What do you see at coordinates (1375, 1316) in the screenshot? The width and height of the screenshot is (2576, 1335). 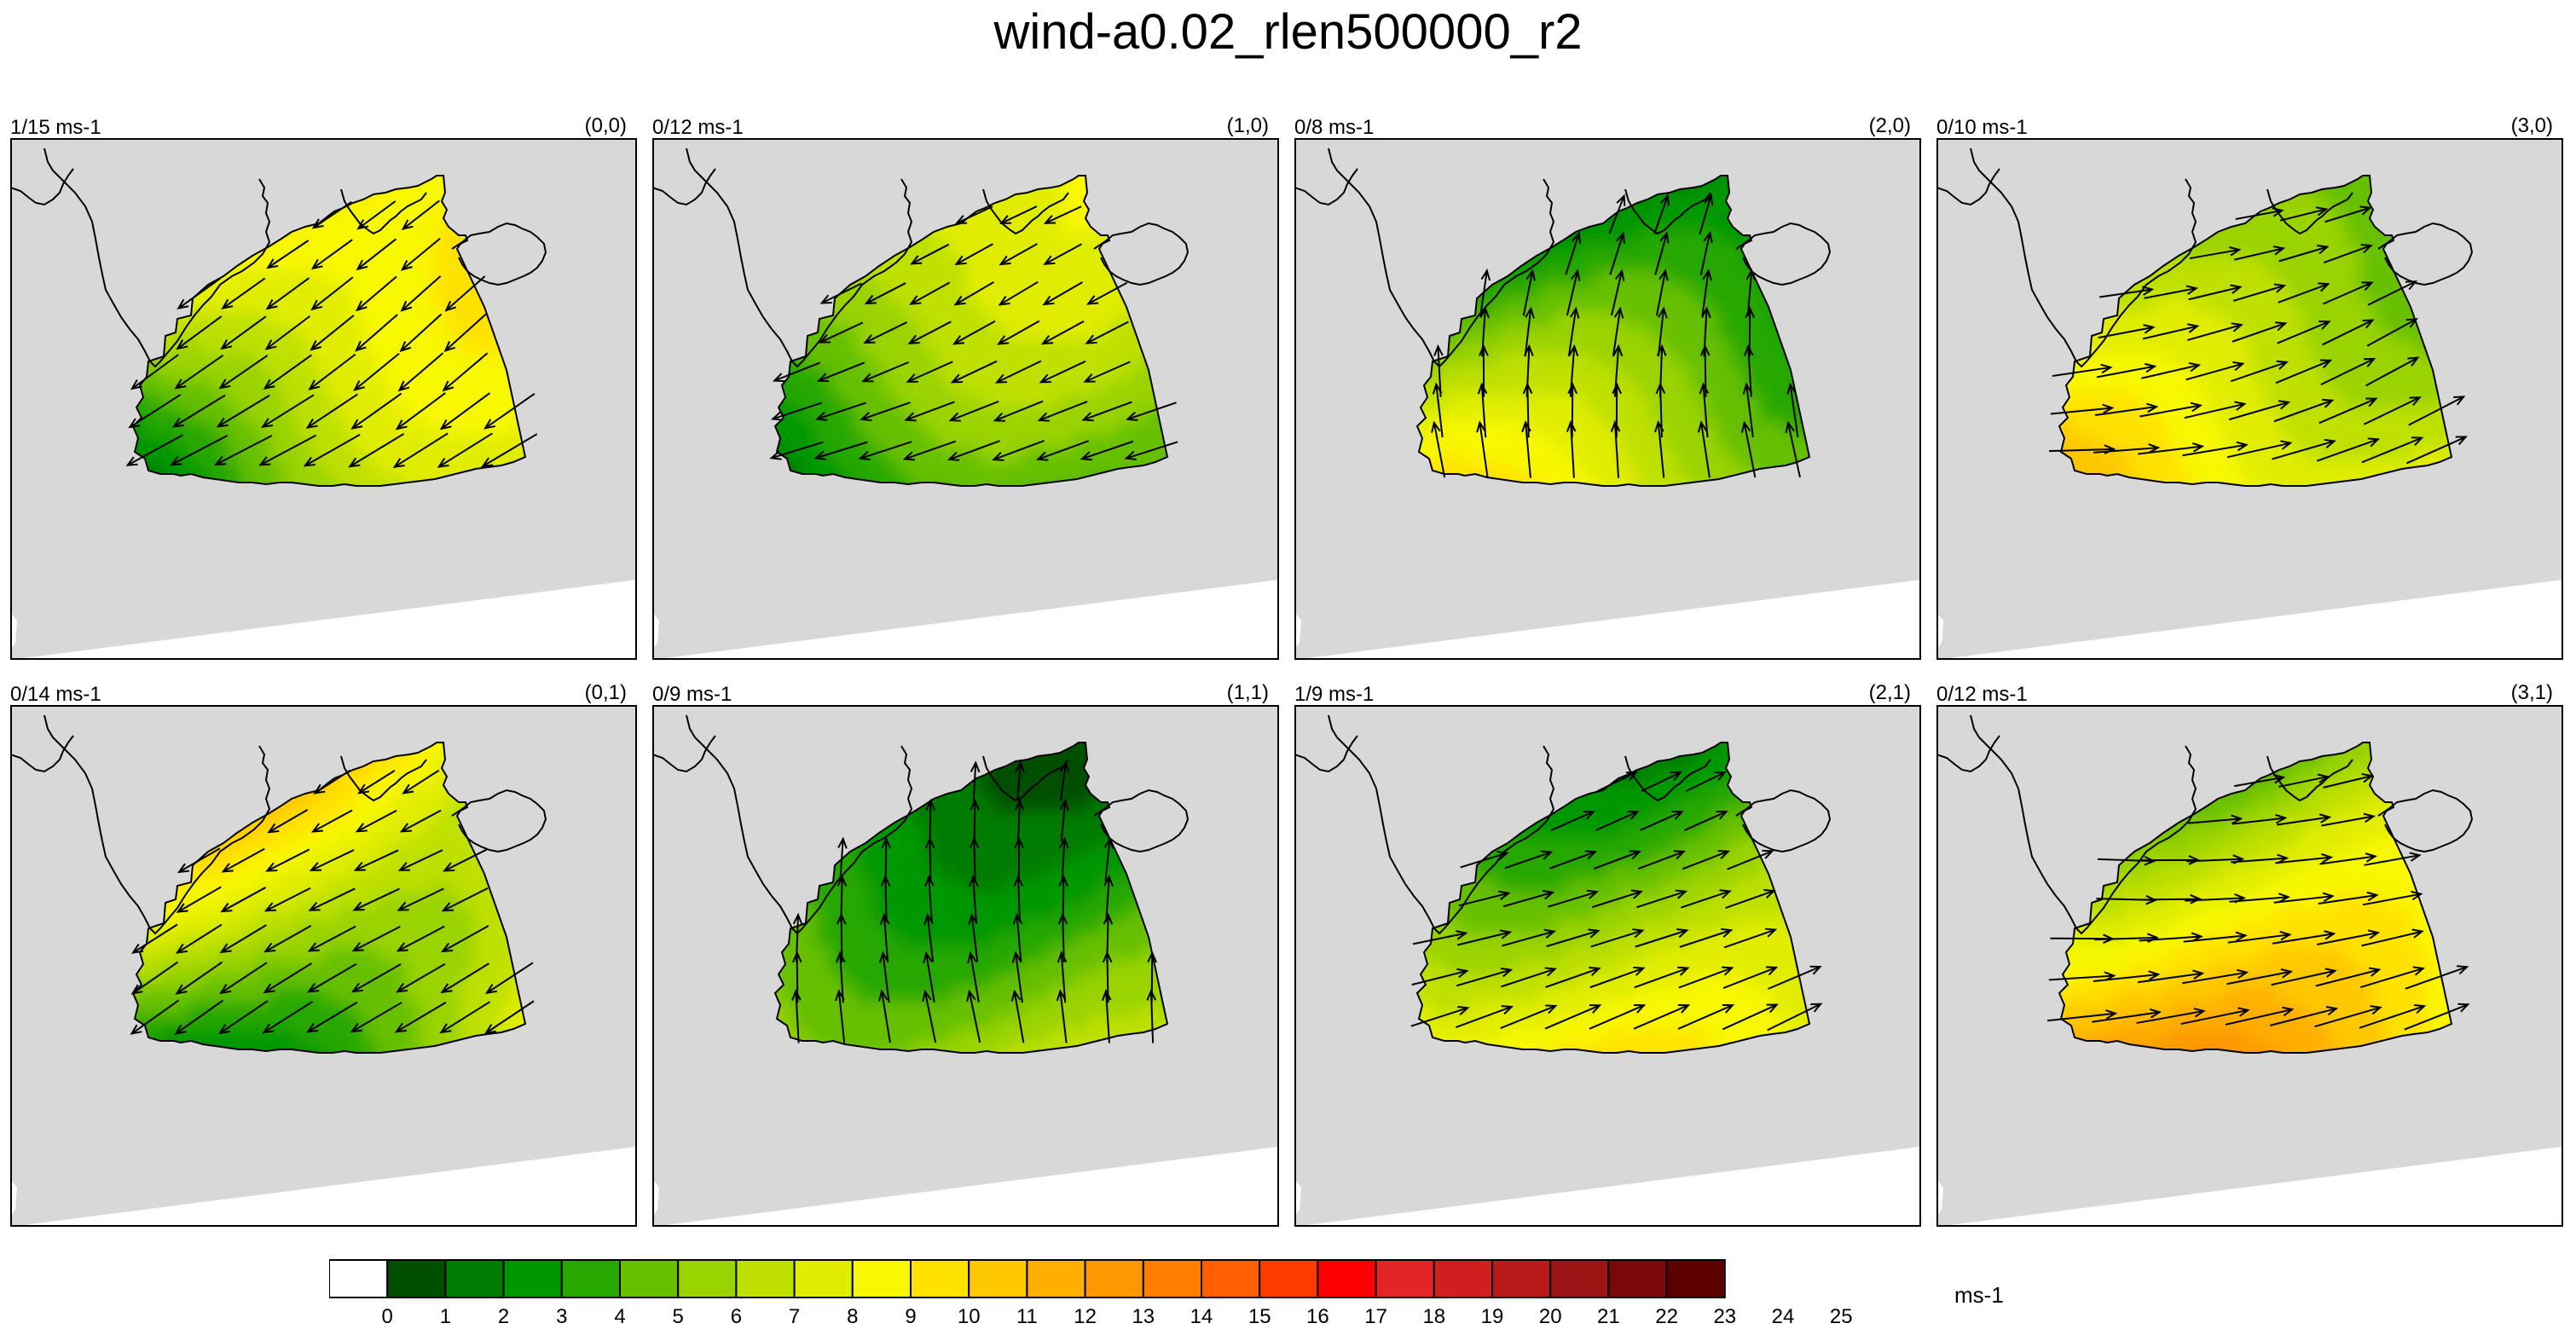 I see `colorbar-tick-label: 17` at bounding box center [1375, 1316].